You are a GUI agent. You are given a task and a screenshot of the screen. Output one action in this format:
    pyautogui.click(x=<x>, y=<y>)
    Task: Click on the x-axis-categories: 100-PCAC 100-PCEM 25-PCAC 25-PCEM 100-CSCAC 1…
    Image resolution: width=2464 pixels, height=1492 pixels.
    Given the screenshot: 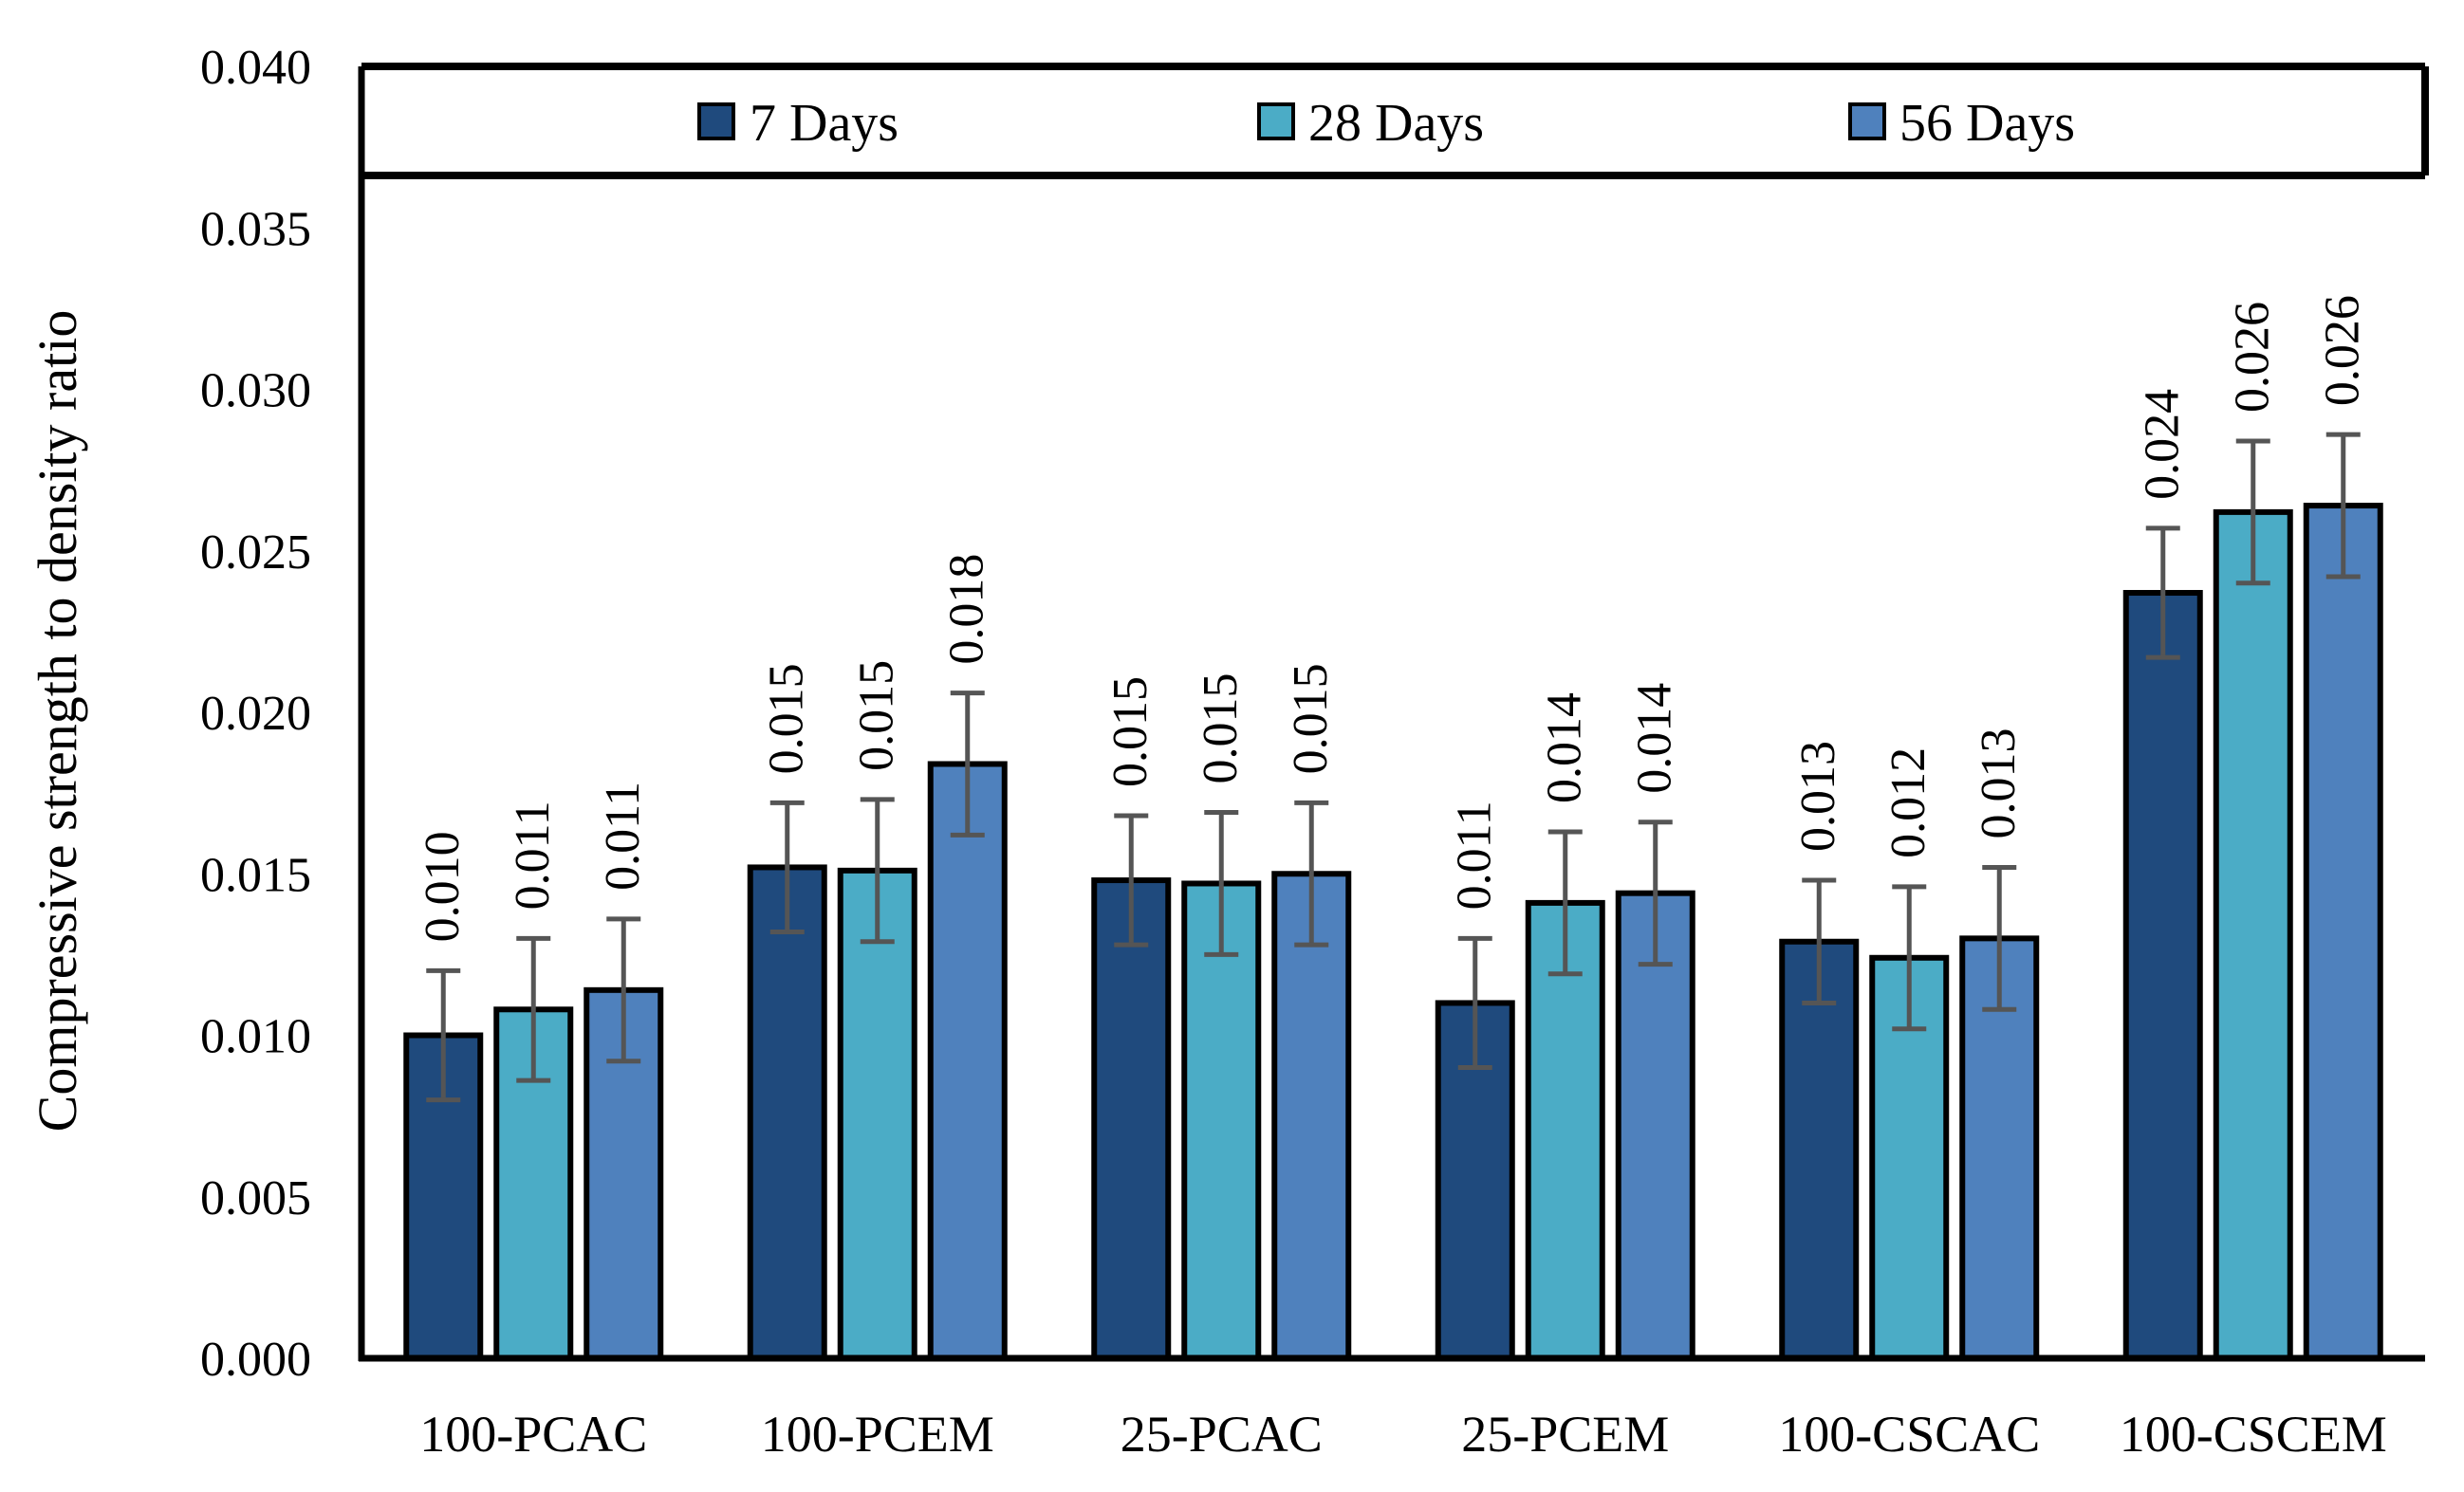 What is the action you would take?
    pyautogui.click(x=1403, y=1435)
    